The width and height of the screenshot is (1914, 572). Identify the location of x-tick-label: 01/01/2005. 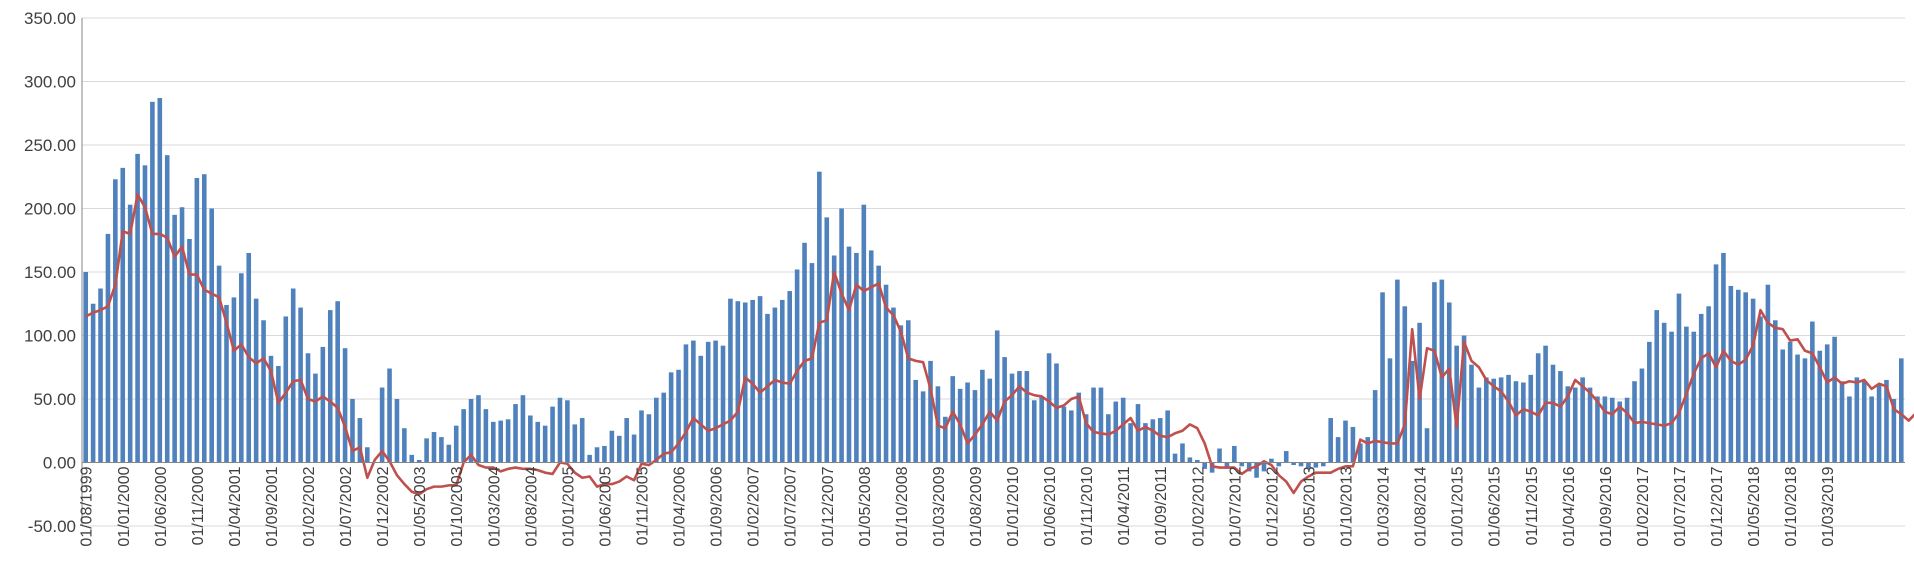
(568, 506).